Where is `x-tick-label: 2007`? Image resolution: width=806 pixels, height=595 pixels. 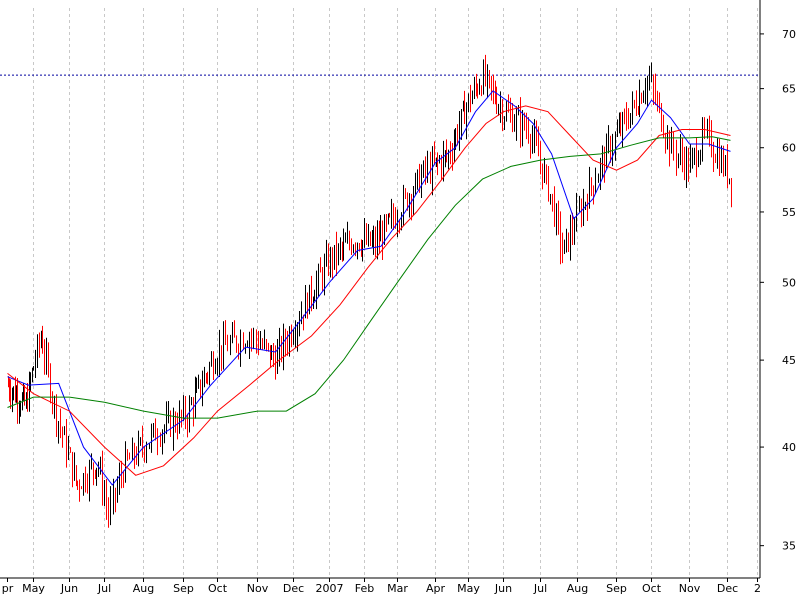 x-tick-label: 2007 is located at coordinates (330, 588).